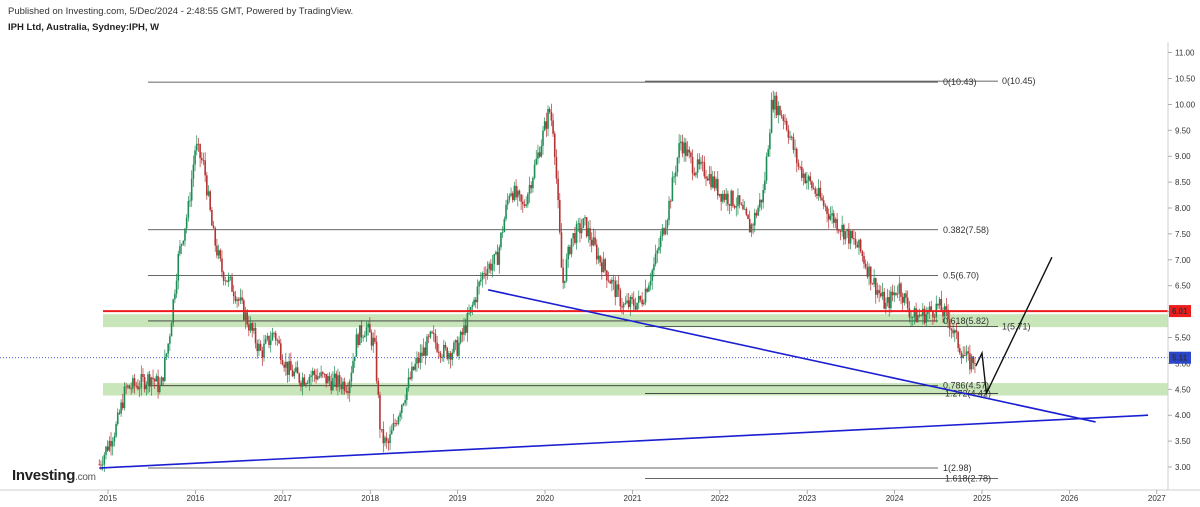 The width and height of the screenshot is (1200, 507). Describe the element at coordinates (1185, 104) in the screenshot. I see `y-tick-label-14: 10.00` at that location.